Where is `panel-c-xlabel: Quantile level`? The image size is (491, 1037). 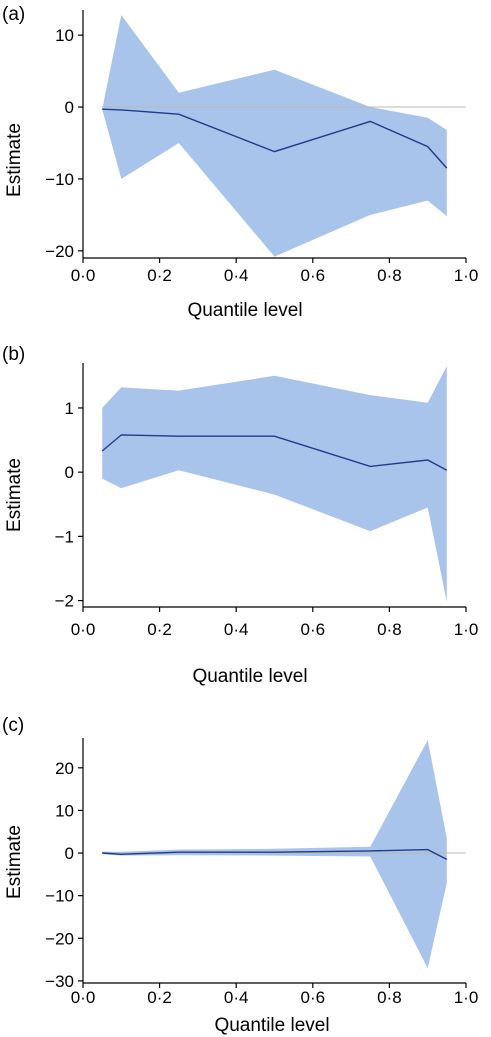 panel-c-xlabel: Quantile level is located at coordinates (271, 1025).